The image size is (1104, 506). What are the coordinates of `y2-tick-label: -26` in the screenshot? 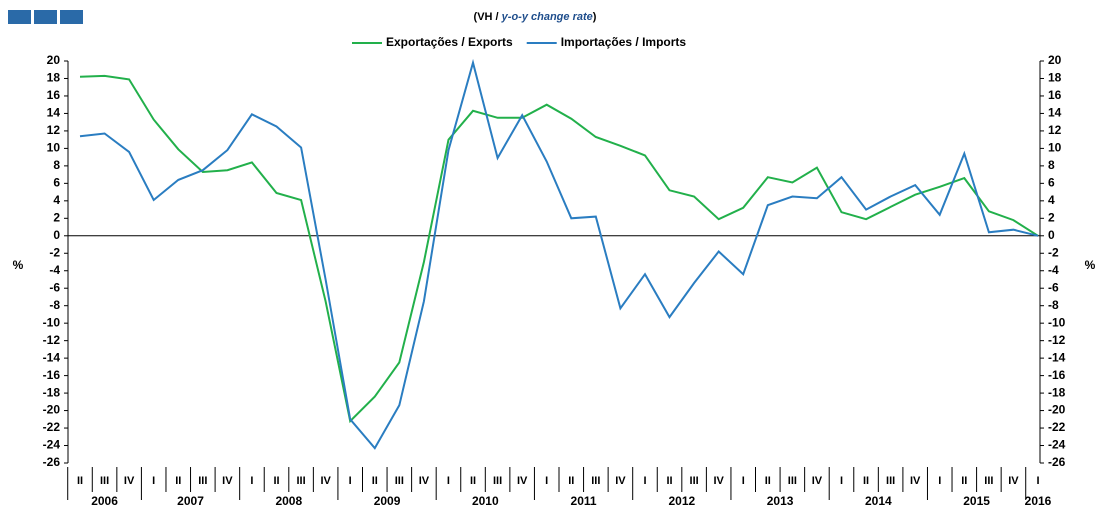 It's located at (1057, 462).